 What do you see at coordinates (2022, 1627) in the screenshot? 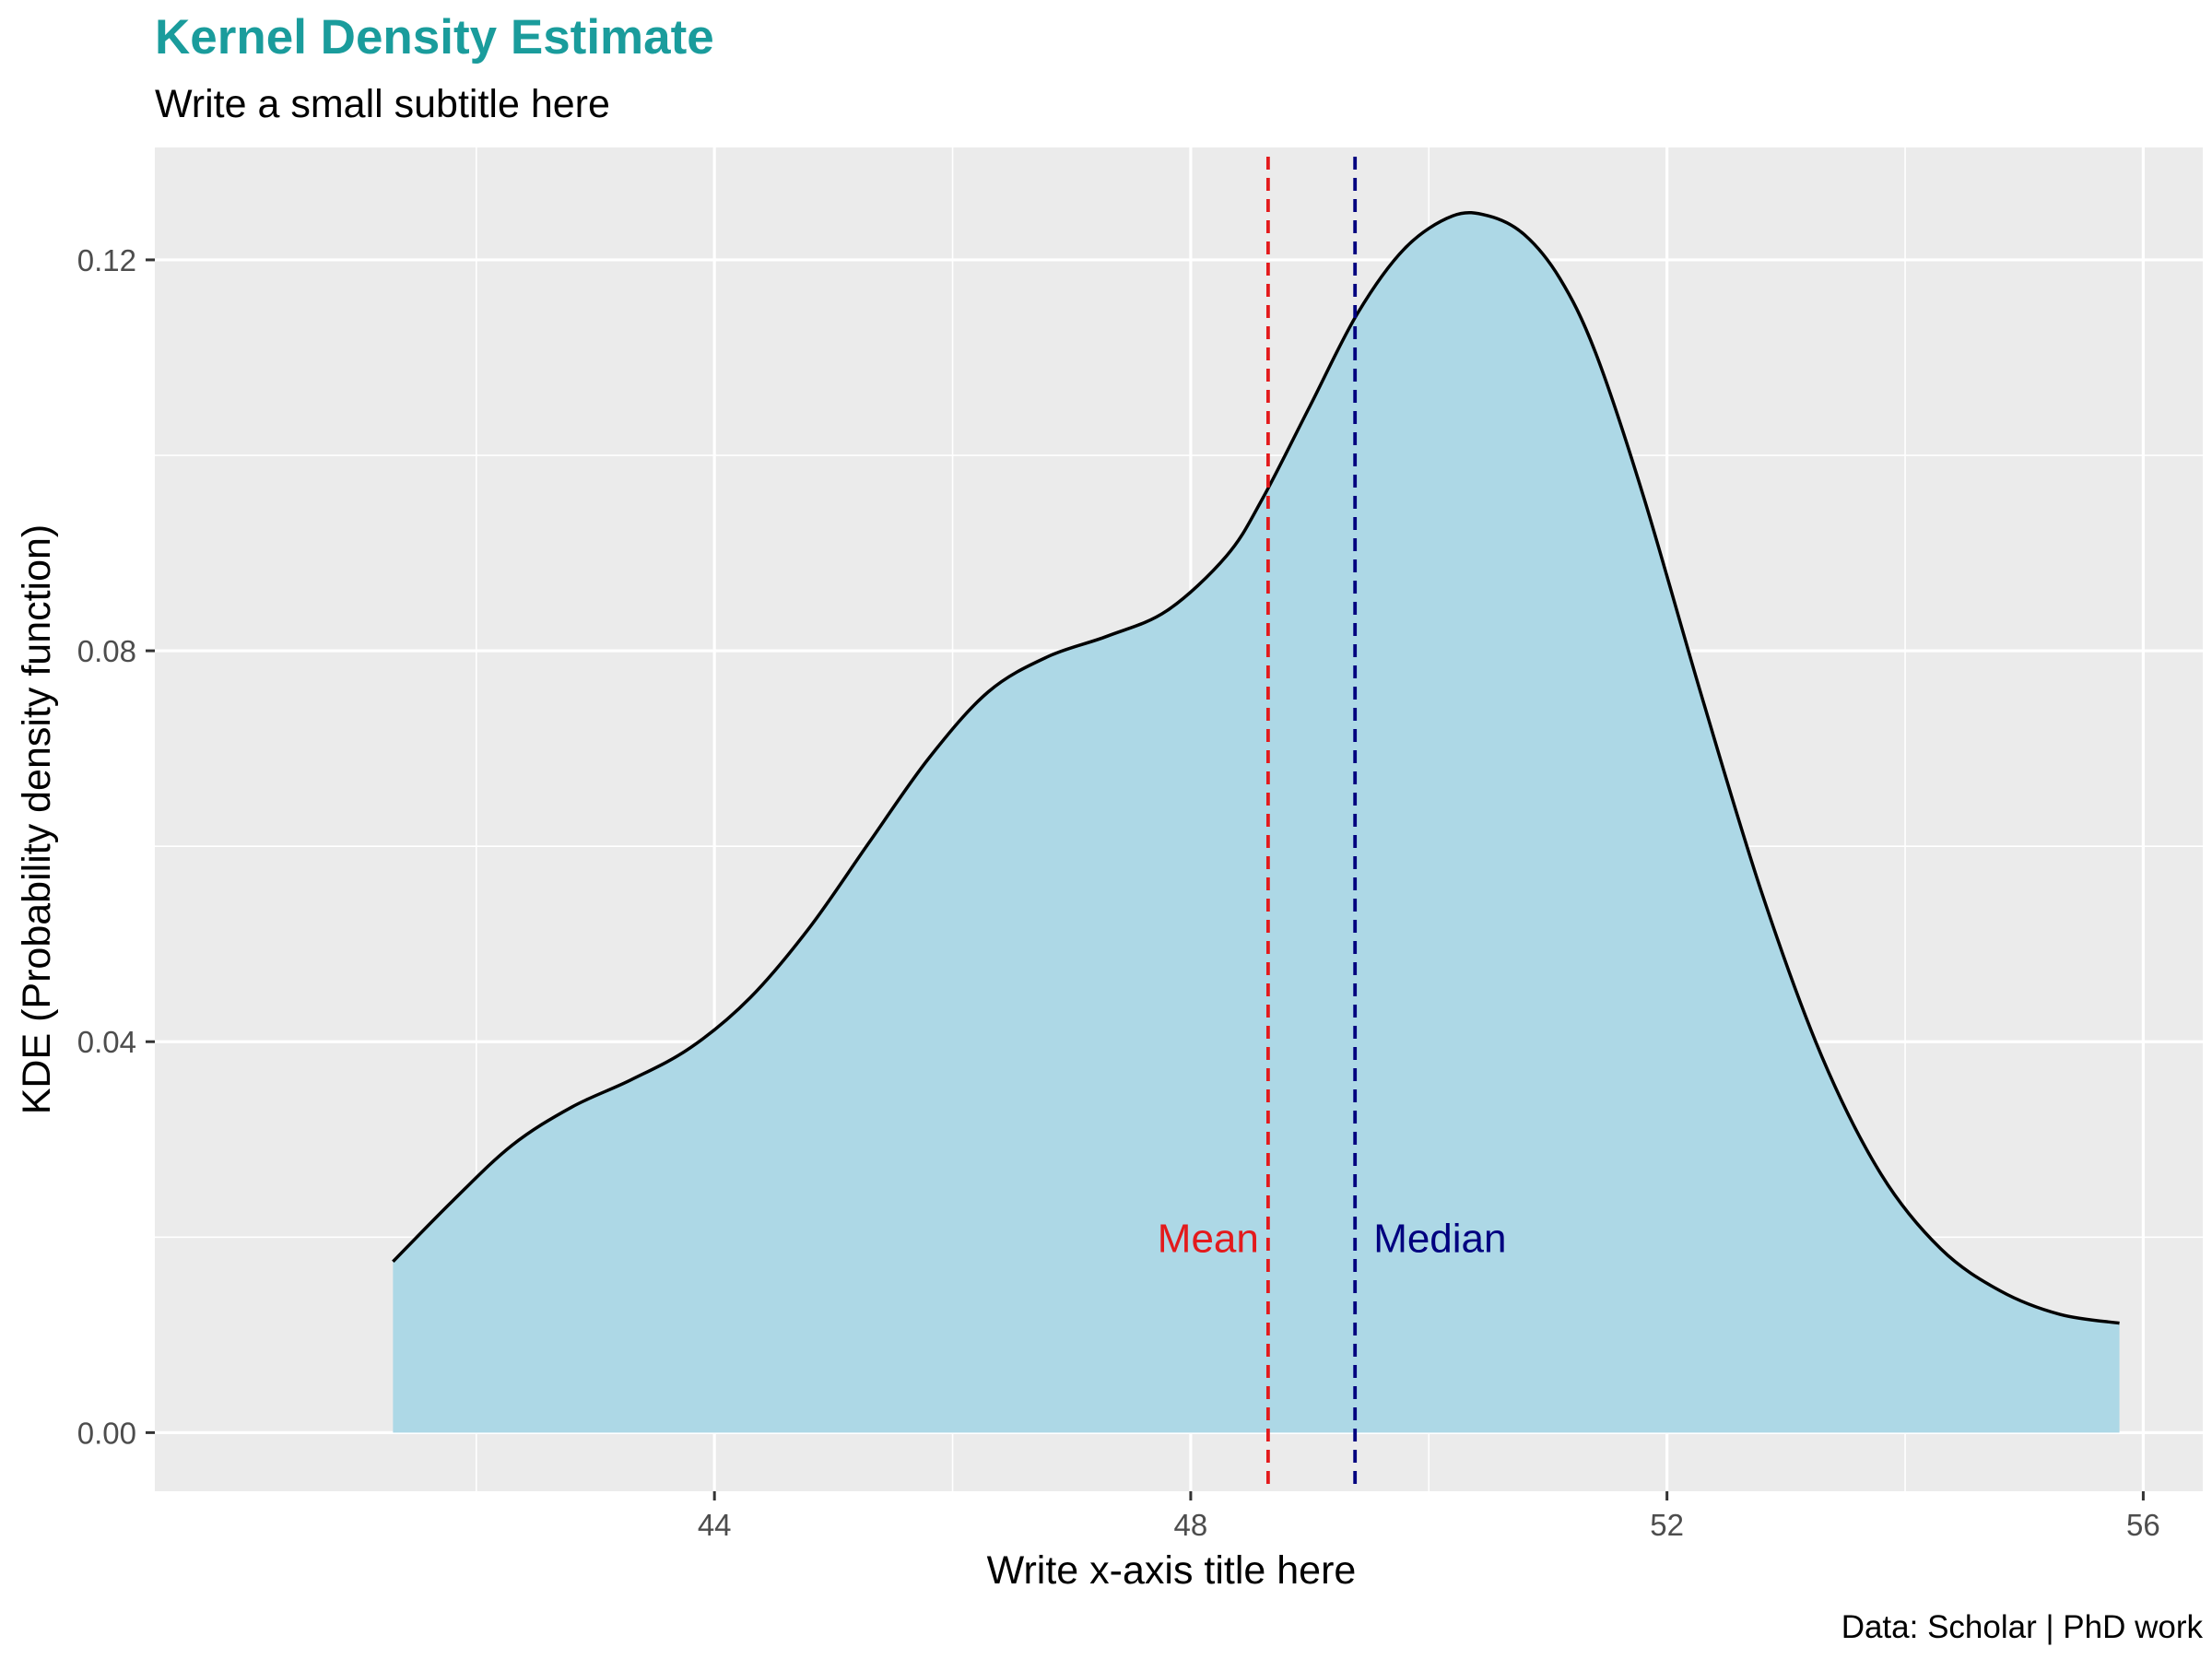
I see `chart-caption: Data: Scholar | PhD work` at bounding box center [2022, 1627].